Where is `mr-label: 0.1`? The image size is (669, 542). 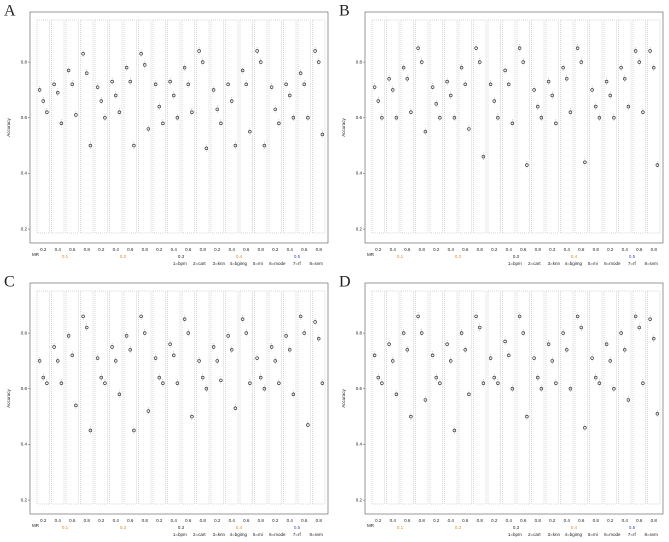 mr-label: 0.1 is located at coordinates (65, 527).